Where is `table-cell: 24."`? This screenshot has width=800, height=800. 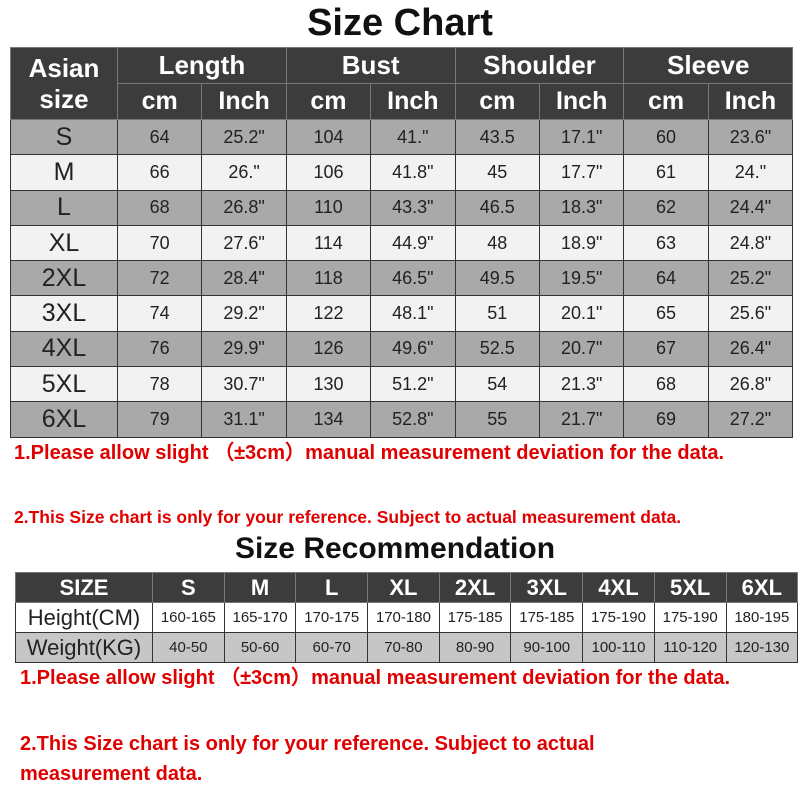
table-cell: 24." is located at coordinates (750, 172).